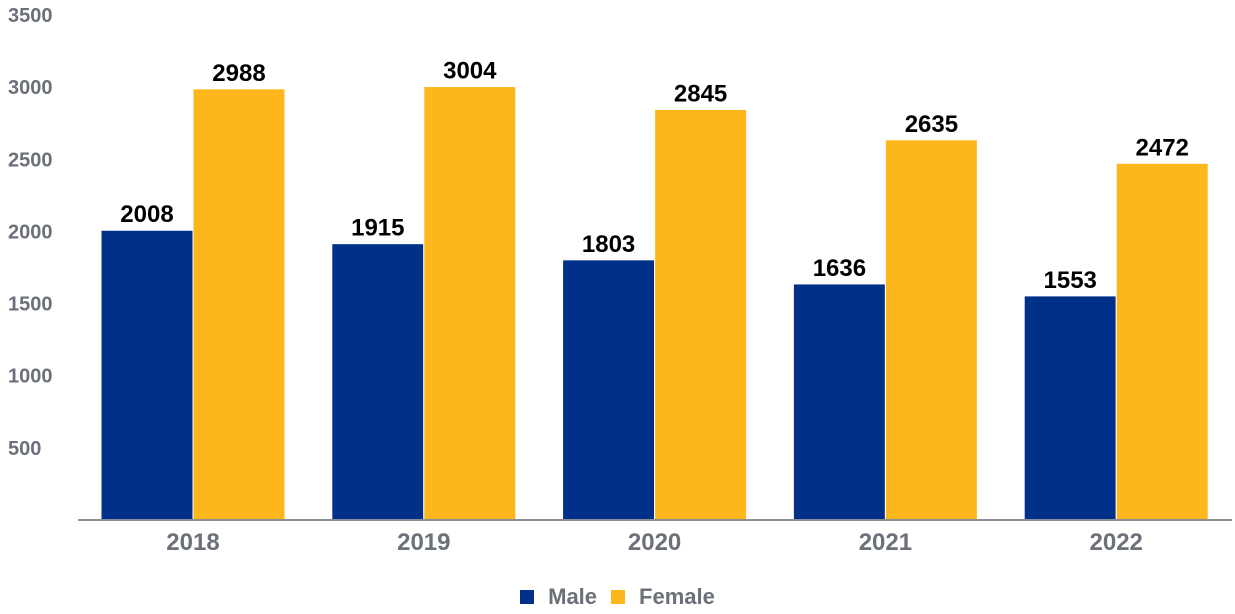  Describe the element at coordinates (931, 330) in the screenshot. I see `bar-female-2021` at that location.